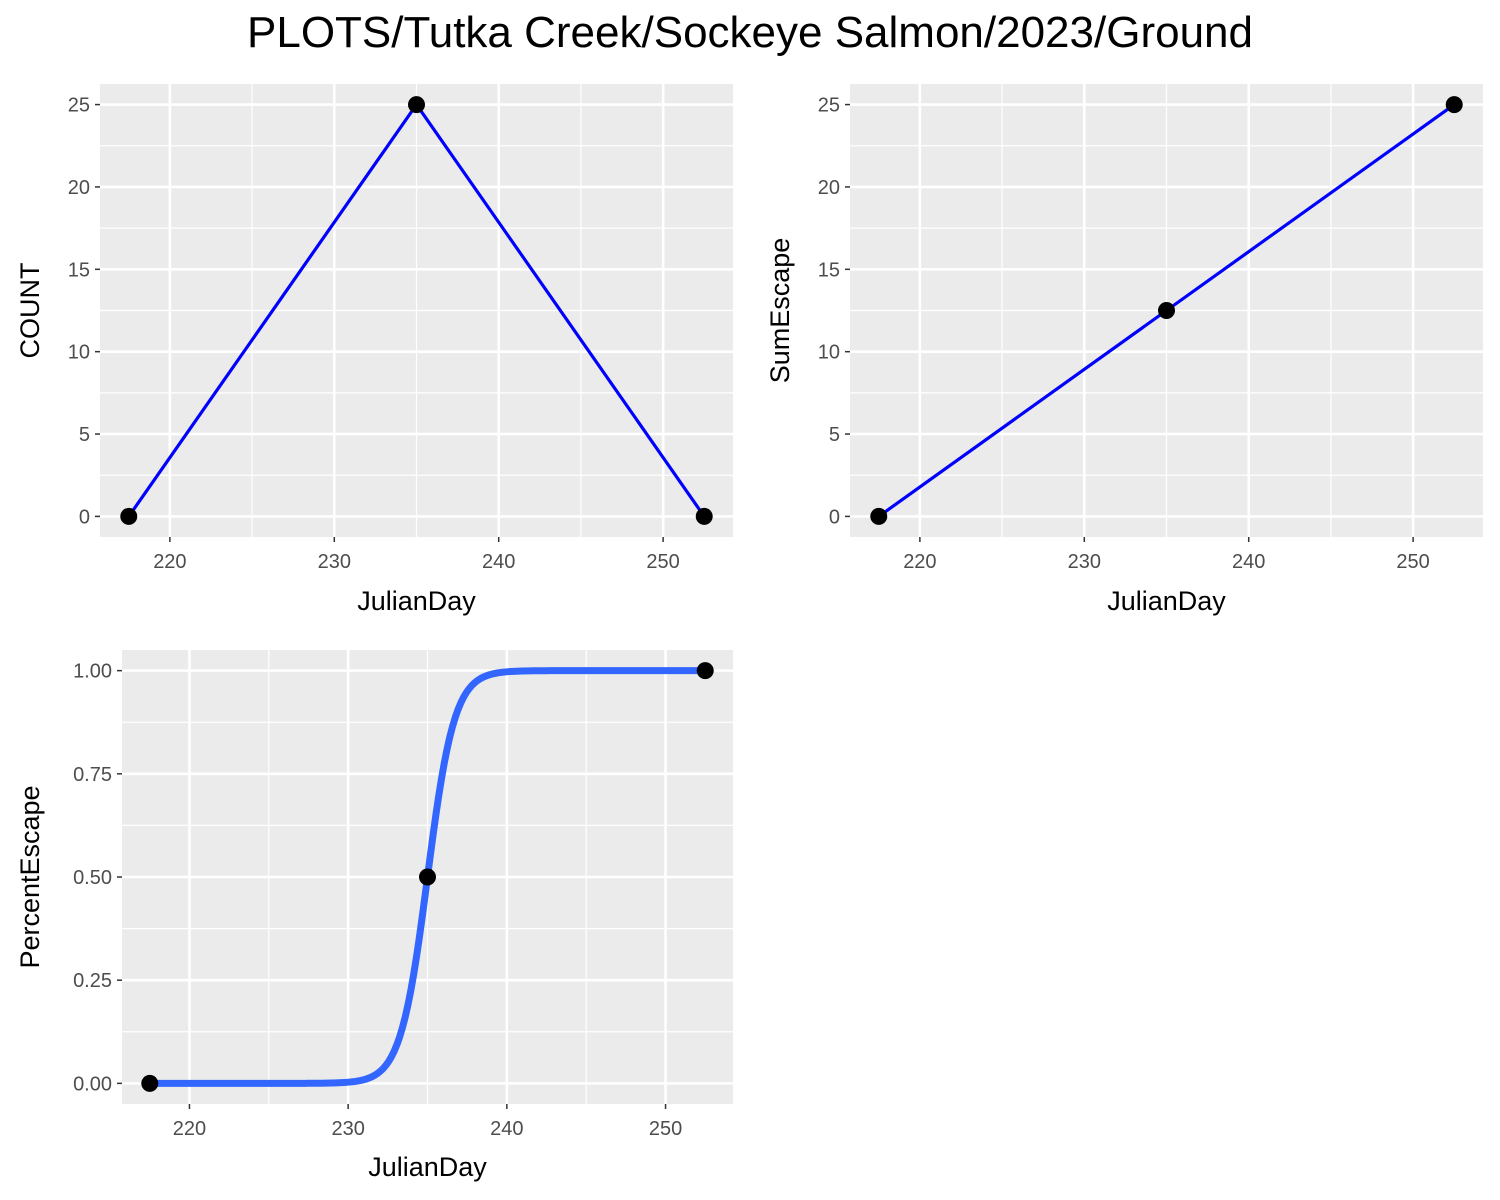  What do you see at coordinates (665, 1129) in the screenshot?
I see `percentescape-x-tick-label: 250` at bounding box center [665, 1129].